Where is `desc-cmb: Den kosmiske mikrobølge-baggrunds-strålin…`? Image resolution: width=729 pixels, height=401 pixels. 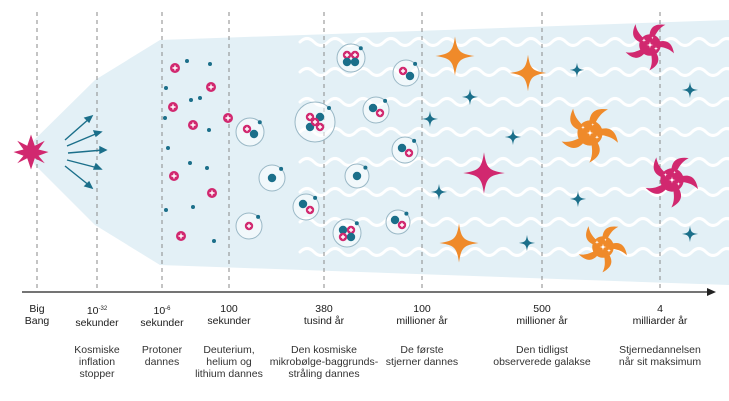
desc-cmb: Den kosmiske mikrobølge-baggrunds-strålin… is located at coordinates (324, 362).